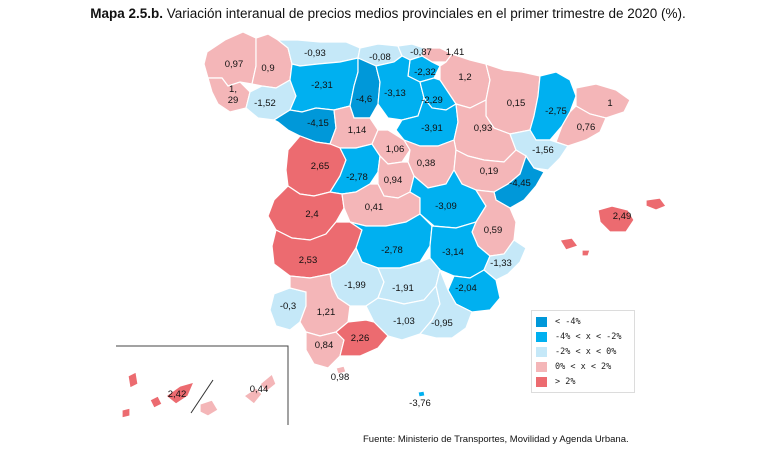 Image resolution: width=776 pixels, height=466 pixels. What do you see at coordinates (320, 166) in the screenshot?
I see `province-value-label: 2,65` at bounding box center [320, 166].